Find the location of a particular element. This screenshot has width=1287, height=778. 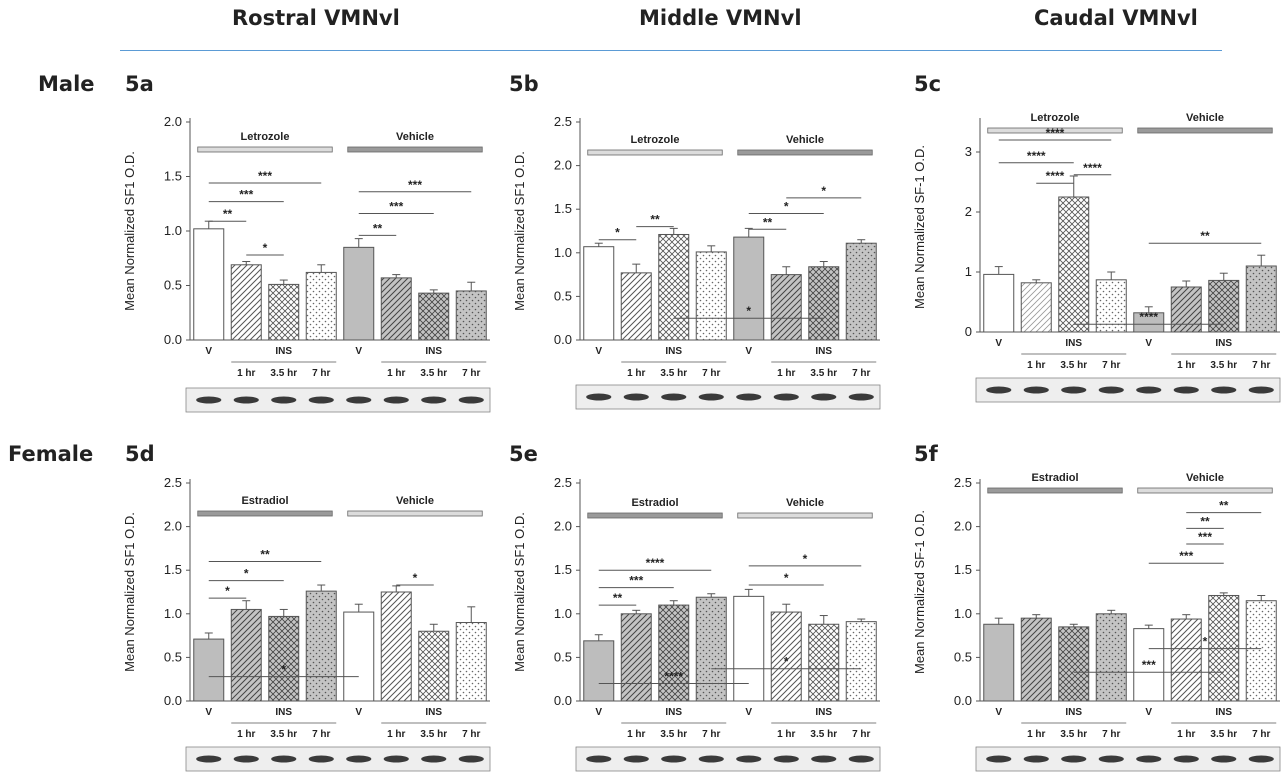

column-header-middle: Middle VMNvl is located at coordinates (720, 18).